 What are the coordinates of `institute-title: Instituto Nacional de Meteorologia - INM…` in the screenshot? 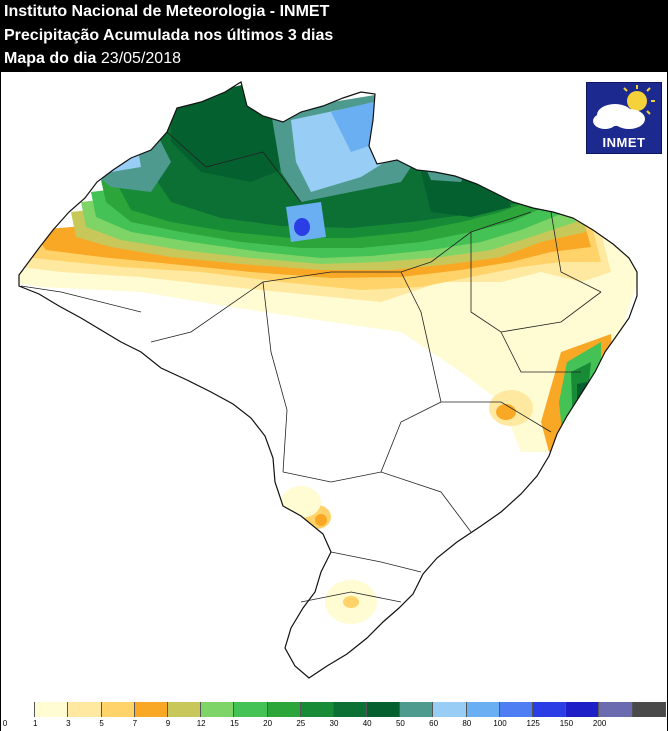 It's located at (167, 11).